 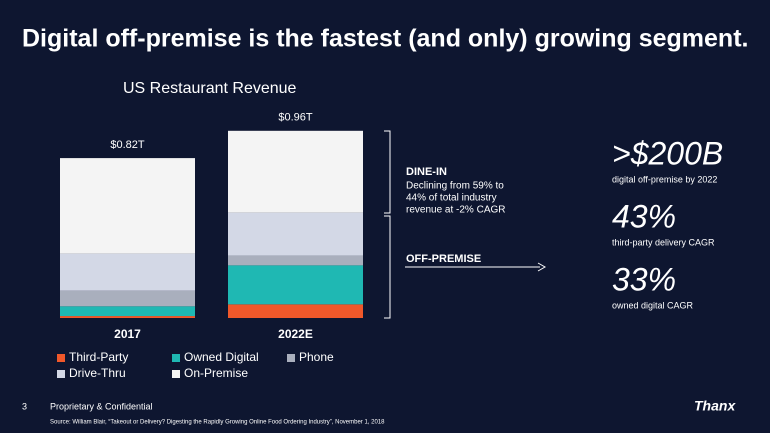 What do you see at coordinates (98, 357) in the screenshot?
I see `legend-label: Third-Party` at bounding box center [98, 357].